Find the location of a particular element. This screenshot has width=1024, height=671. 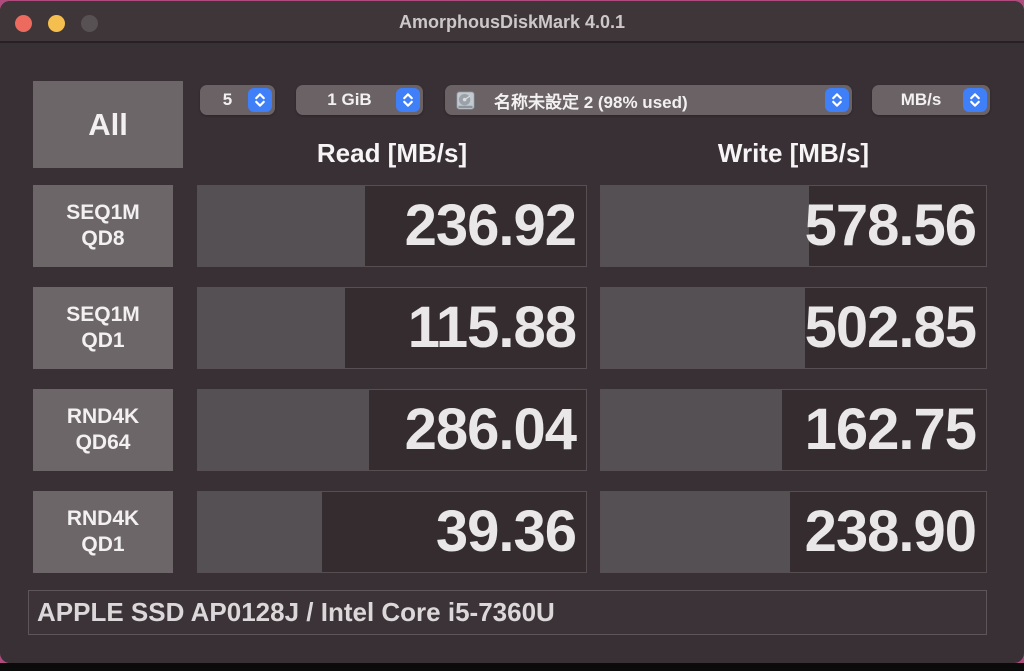

test-button-rnd4k-qd1: RND4K QD1 is located at coordinates (103, 532).